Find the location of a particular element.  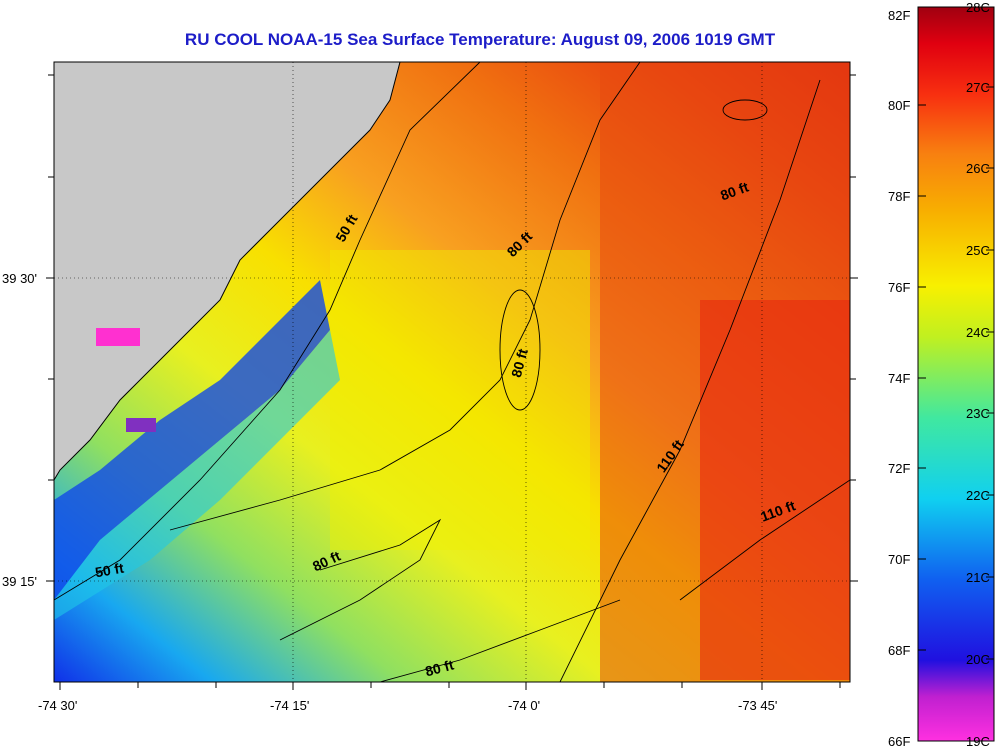

colorbar-c-label: 23C is located at coordinates (978, 413).